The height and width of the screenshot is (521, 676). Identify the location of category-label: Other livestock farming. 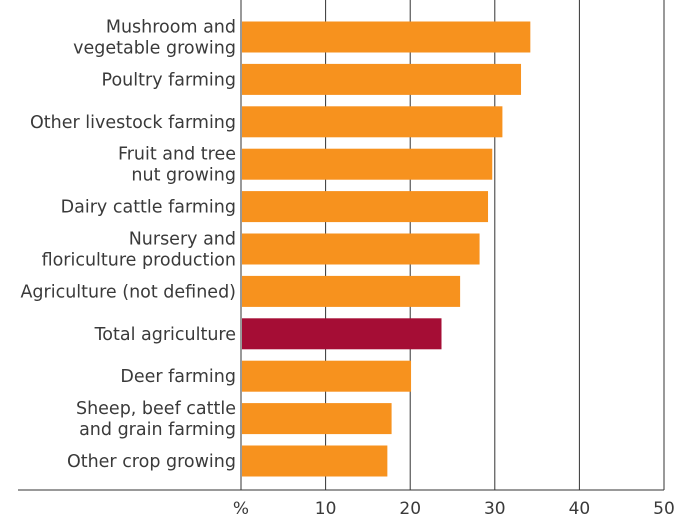
(133, 123).